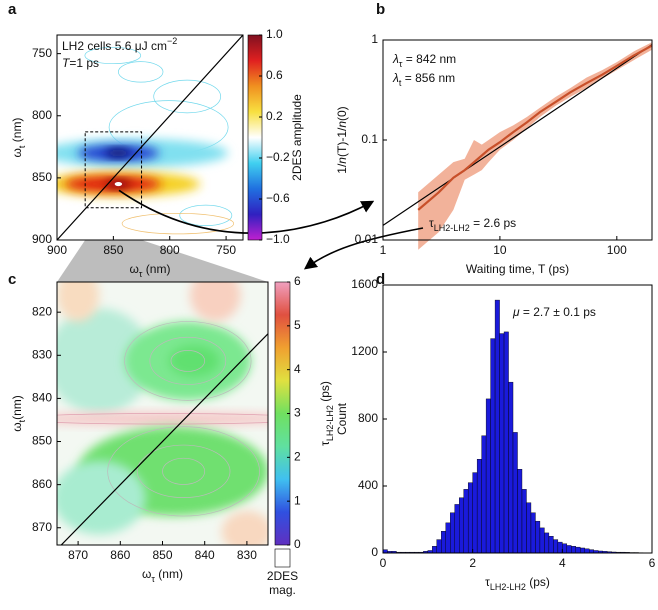  What do you see at coordinates (42, 527) in the screenshot?
I see `y-tick-label: 870` at bounding box center [42, 527].